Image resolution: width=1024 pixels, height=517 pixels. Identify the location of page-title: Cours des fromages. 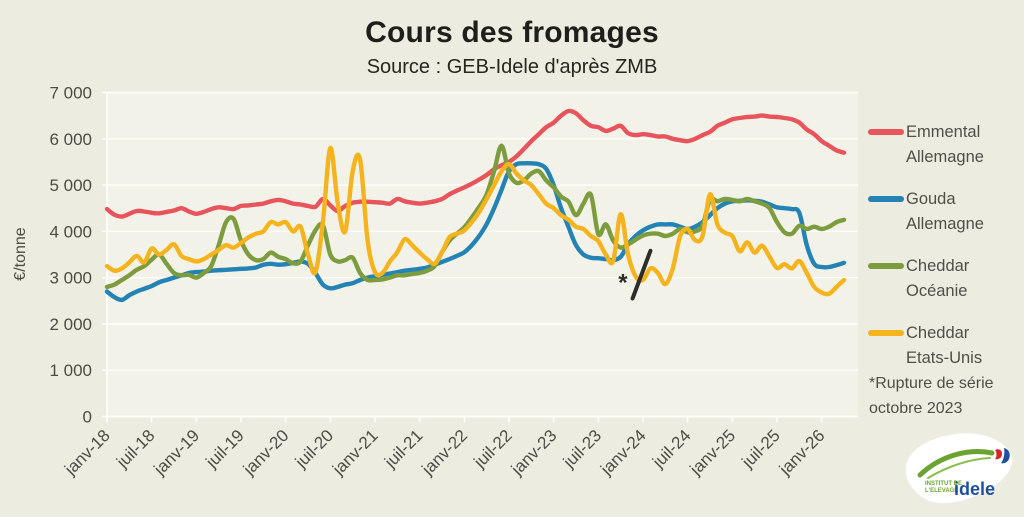
(512, 32).